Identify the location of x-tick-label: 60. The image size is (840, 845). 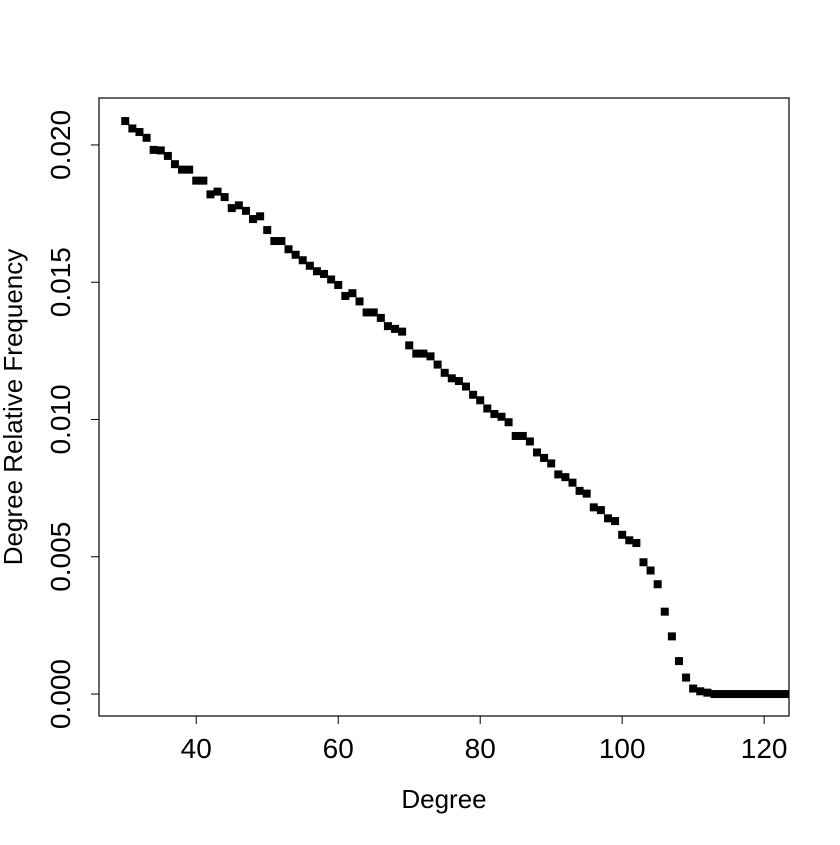
(338, 748).